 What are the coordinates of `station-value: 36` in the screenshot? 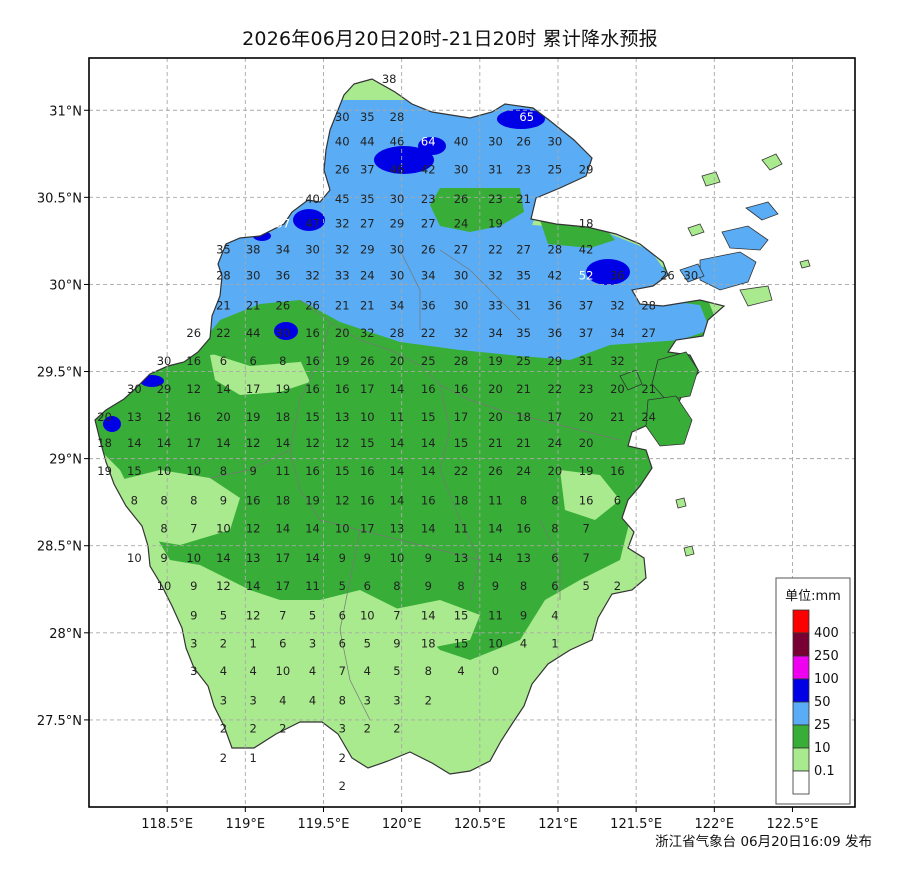 It's located at (617, 276).